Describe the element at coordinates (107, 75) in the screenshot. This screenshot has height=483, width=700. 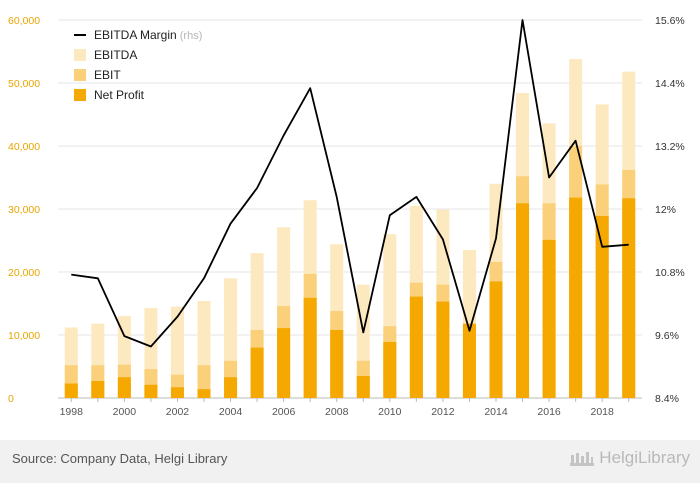
I see `legend-label: EBIT` at that location.